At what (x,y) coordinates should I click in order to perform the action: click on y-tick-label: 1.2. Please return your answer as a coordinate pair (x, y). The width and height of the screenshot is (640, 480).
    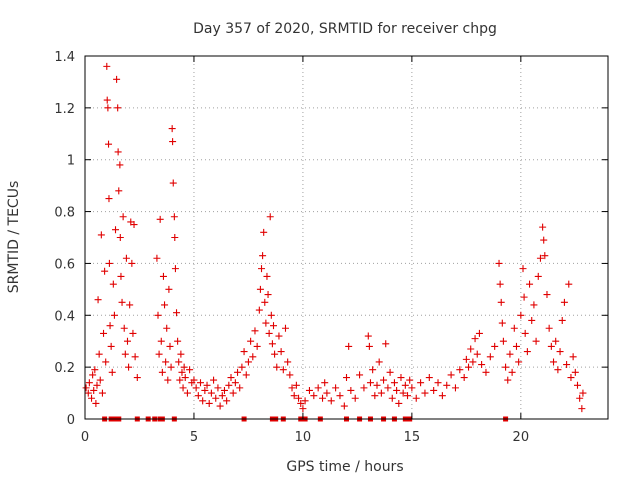
    Looking at the image, I should click on (64, 109).